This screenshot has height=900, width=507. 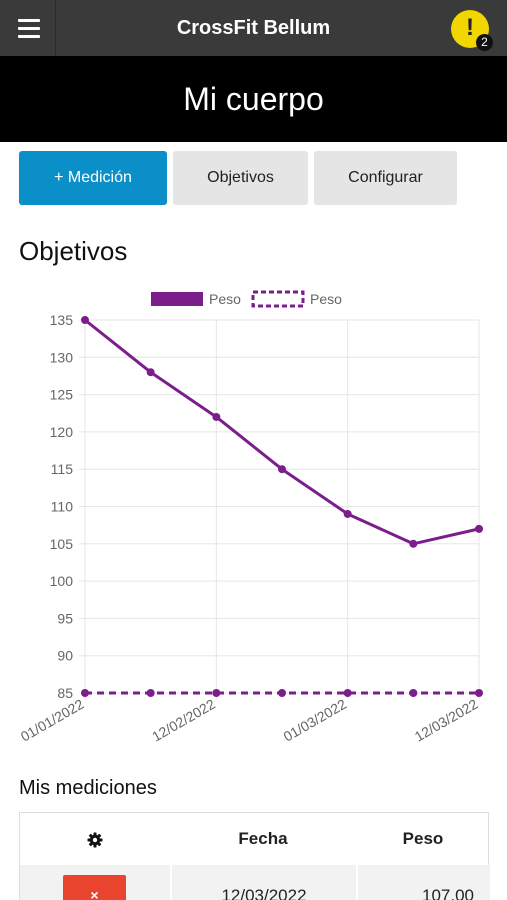 What do you see at coordinates (52, 720) in the screenshot?
I see `x-tick-label: 01/01/2022` at bounding box center [52, 720].